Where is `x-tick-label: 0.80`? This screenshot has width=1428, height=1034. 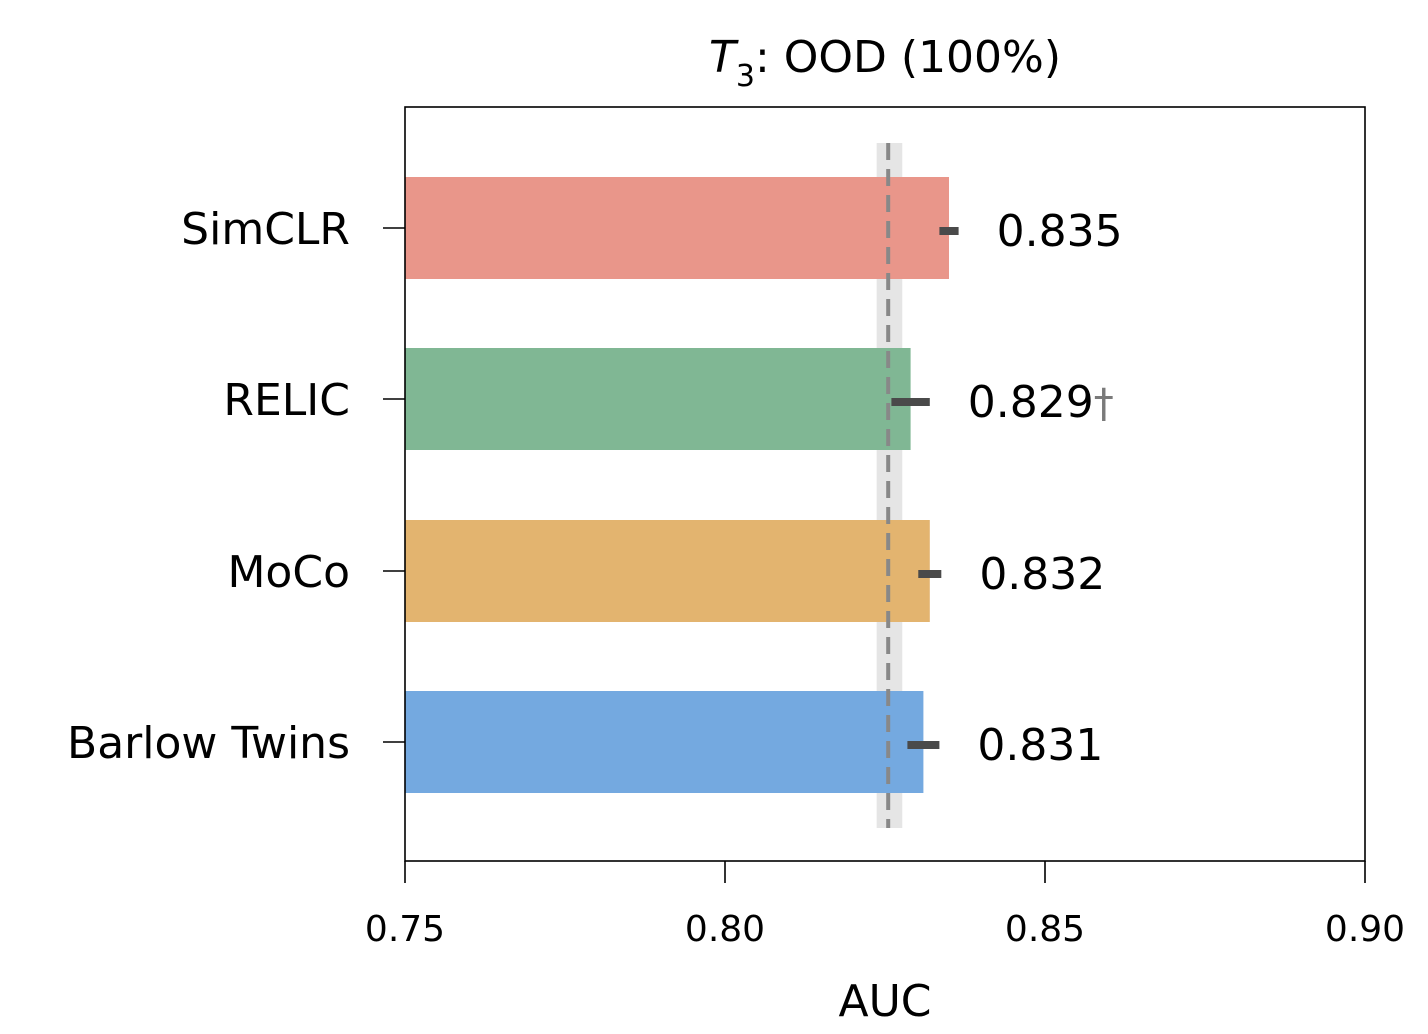 x-tick-label: 0.80 is located at coordinates (725, 929).